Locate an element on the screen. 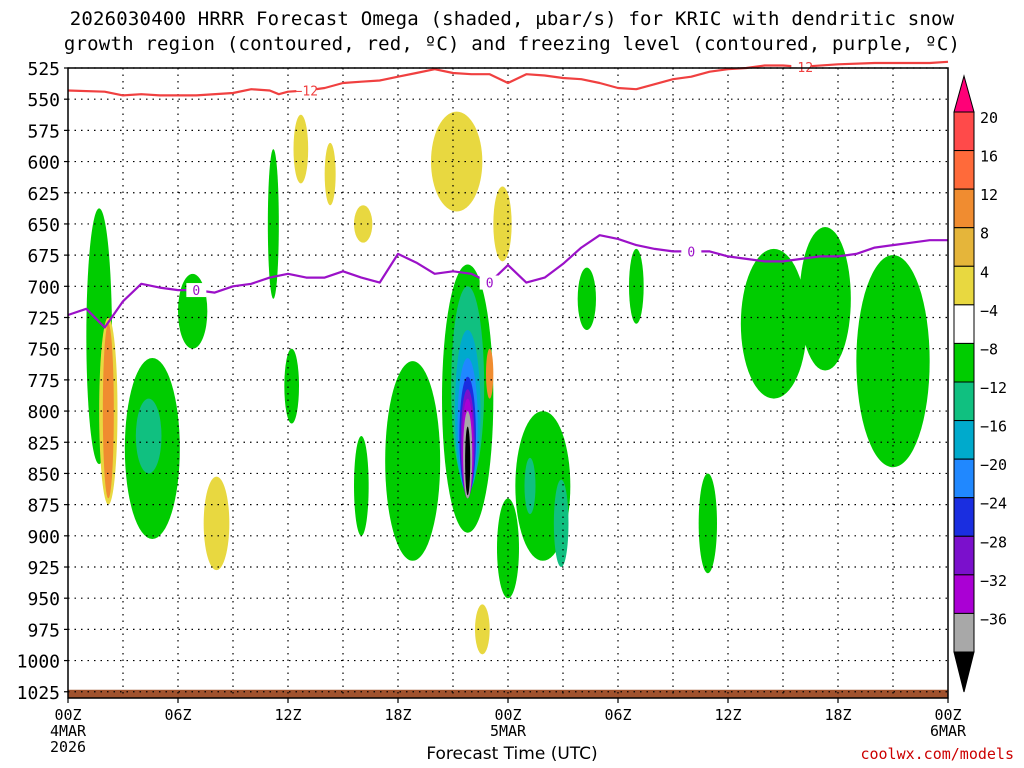  colorbar-label-13: −36 is located at coordinates (993, 619).